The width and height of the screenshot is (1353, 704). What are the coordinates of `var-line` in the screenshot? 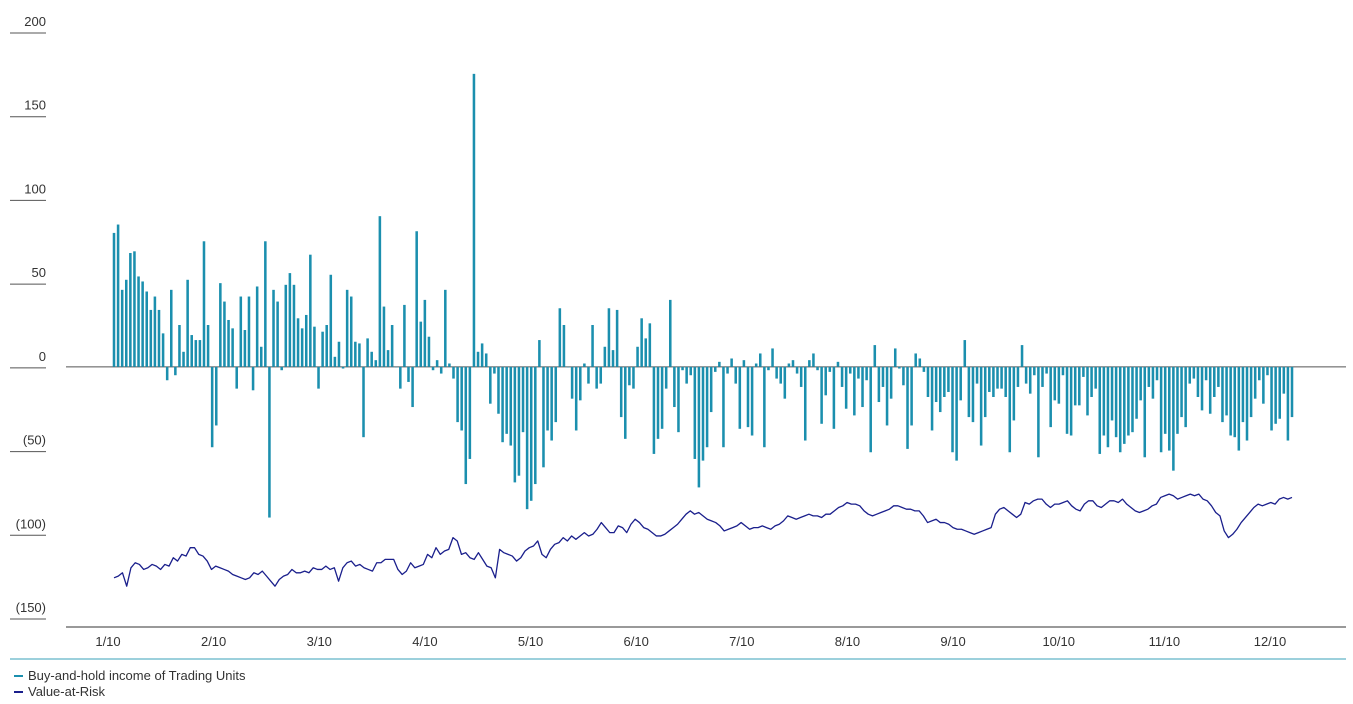 It's located at (703, 540).